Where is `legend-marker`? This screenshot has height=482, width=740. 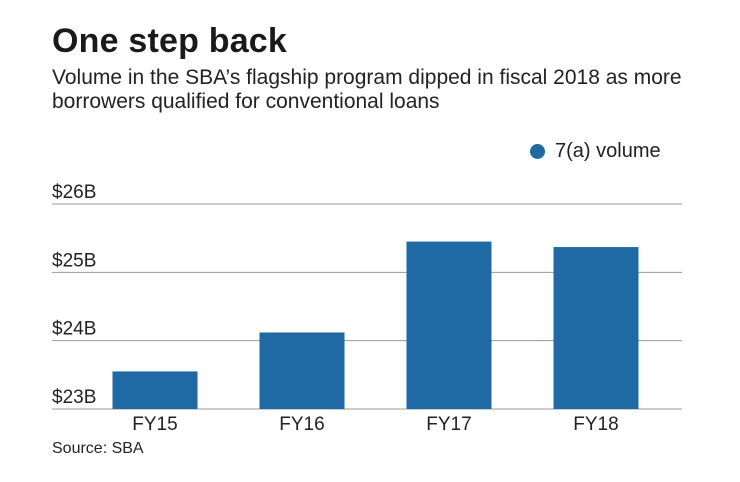 legend-marker is located at coordinates (537, 151).